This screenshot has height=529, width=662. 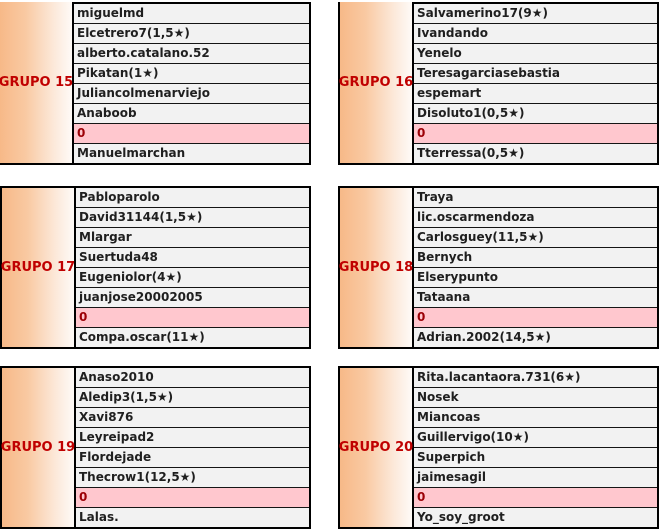 I want to click on group-20-member-cell: Miancoas, so click(x=535, y=418).